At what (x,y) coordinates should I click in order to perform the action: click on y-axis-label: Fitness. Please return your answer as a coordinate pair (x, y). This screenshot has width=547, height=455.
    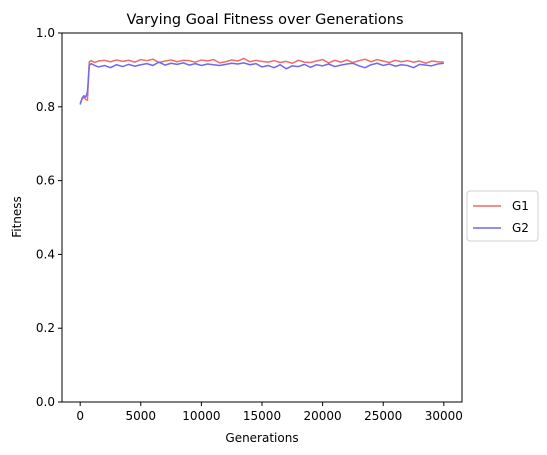
    Looking at the image, I should click on (17, 217).